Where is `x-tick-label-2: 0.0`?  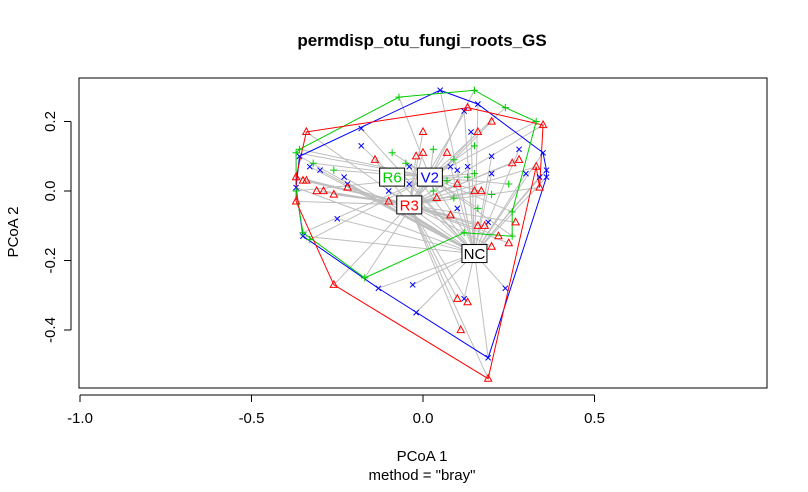
x-tick-label-2: 0.0 is located at coordinates (423, 418).